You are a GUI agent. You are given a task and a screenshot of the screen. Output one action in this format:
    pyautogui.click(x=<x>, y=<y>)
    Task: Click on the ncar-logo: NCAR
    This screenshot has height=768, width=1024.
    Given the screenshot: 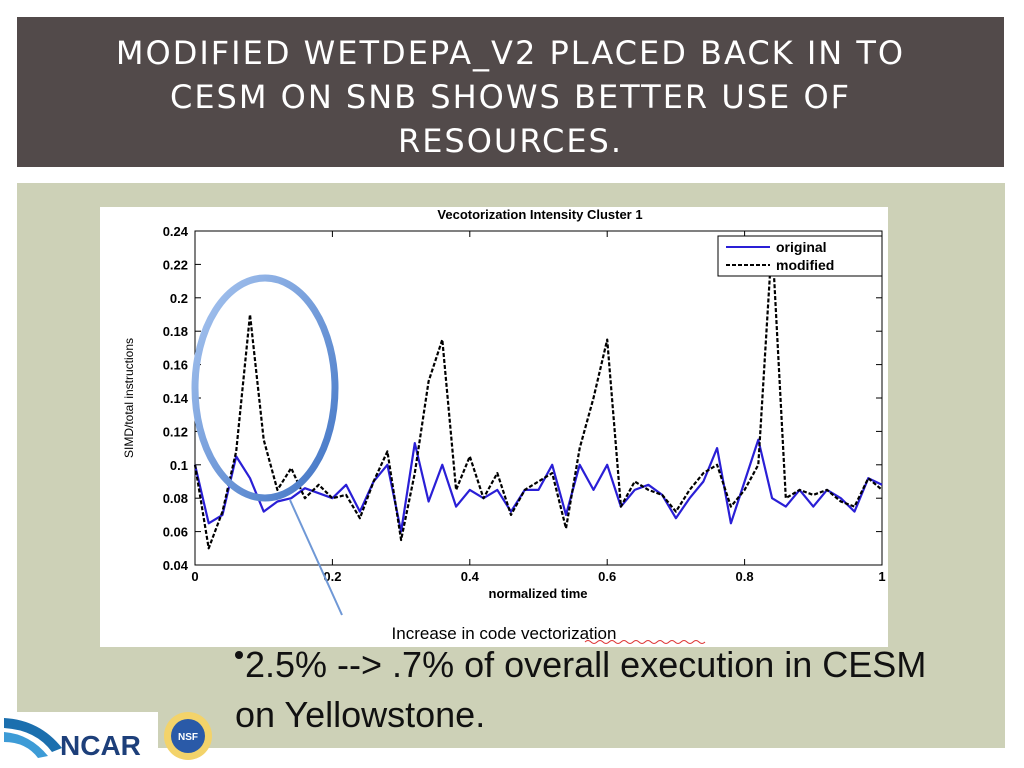 What is the action you would take?
    pyautogui.click(x=79, y=737)
    